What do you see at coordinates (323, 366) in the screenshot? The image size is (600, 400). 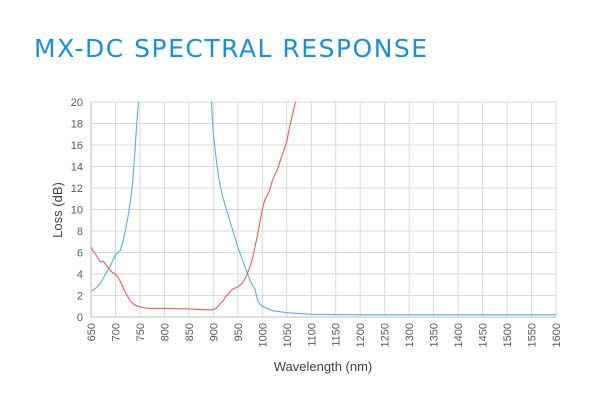 I see `x-axis-label: Wavelength (nm)` at bounding box center [323, 366].